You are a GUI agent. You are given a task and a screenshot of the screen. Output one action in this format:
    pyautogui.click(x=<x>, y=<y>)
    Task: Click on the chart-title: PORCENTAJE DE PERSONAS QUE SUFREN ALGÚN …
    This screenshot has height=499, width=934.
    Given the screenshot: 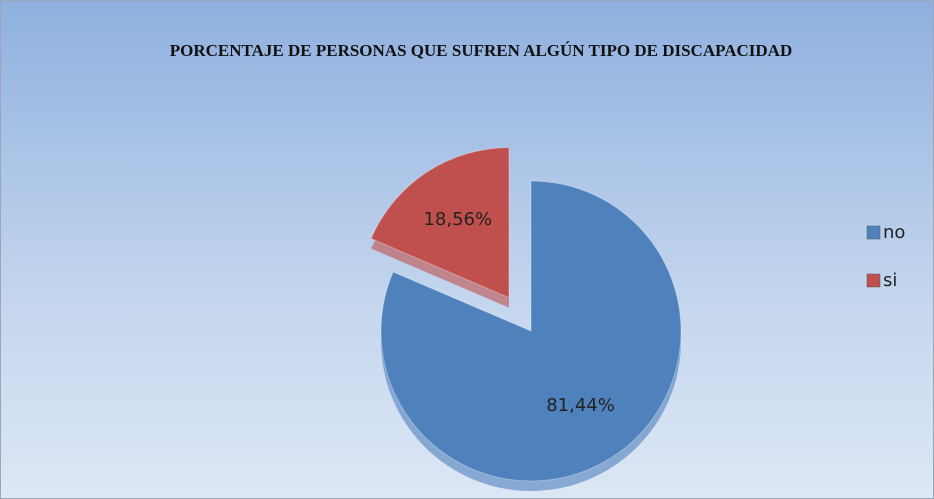 What is the action you would take?
    pyautogui.click(x=481, y=50)
    